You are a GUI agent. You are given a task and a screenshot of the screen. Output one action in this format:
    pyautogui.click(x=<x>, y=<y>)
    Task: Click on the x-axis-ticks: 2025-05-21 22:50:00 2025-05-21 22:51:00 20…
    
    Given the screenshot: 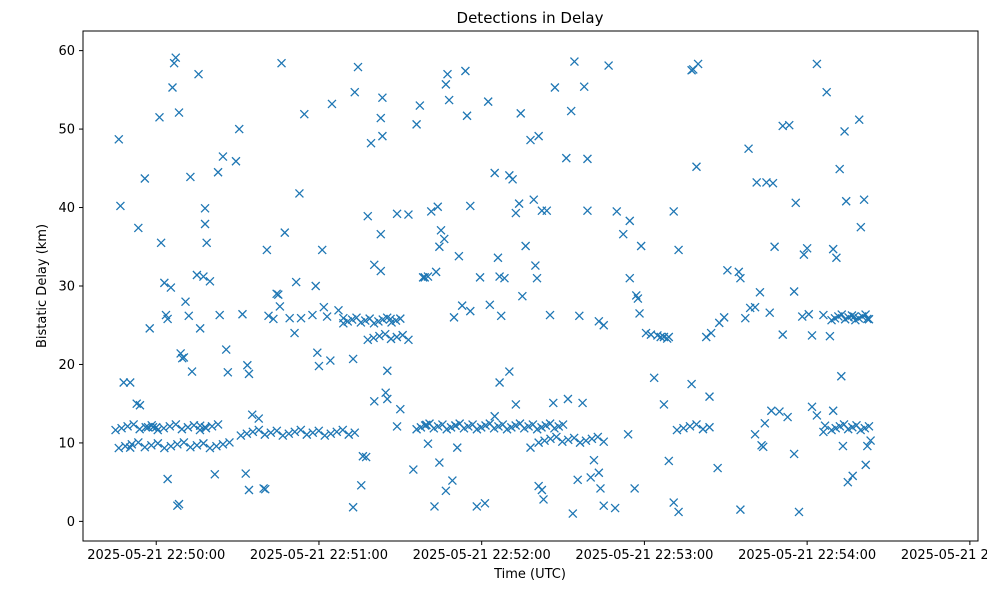 What is the action you would take?
    pyautogui.click(x=537, y=552)
    